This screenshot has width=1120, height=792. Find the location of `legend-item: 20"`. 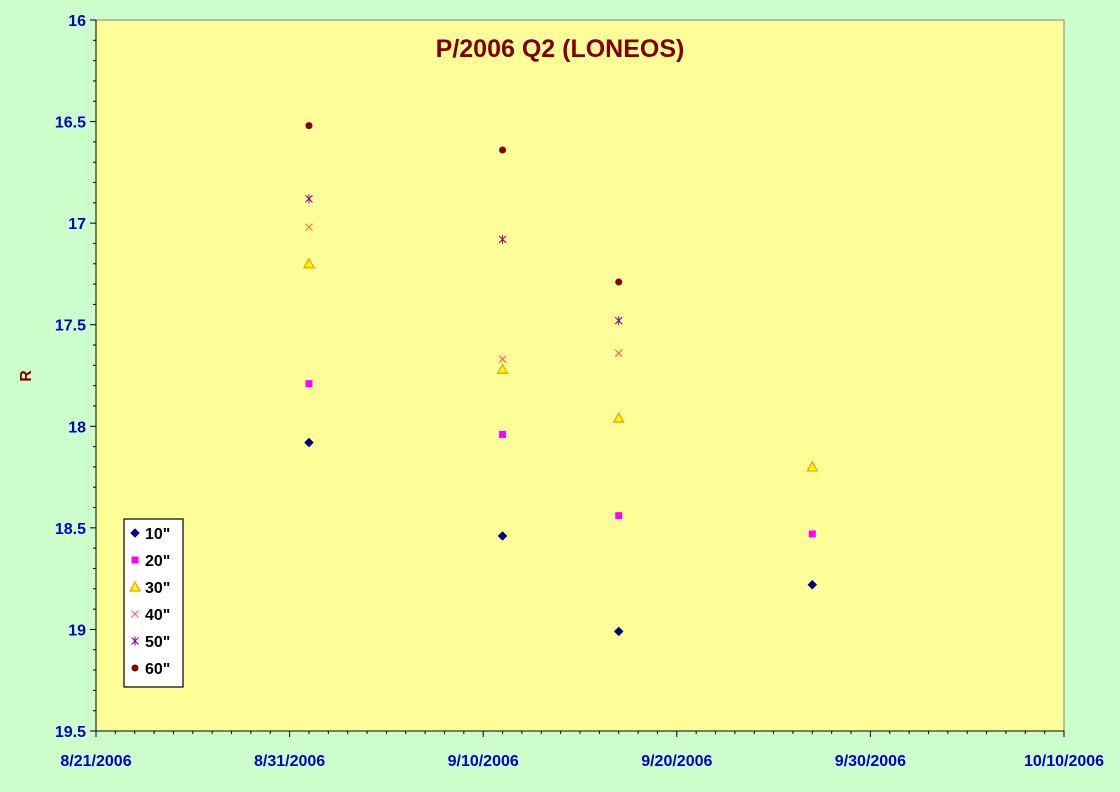

legend-item: 20" is located at coordinates (150, 561).